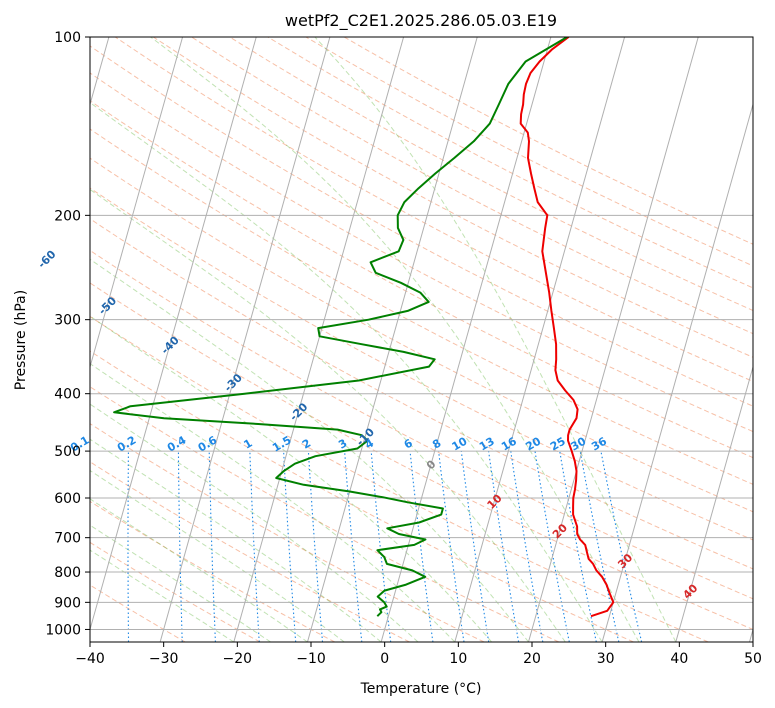 Image resolution: width=775 pixels, height=708 pixels. I want to click on dry-adiabat-label: 40, so click(690, 591).